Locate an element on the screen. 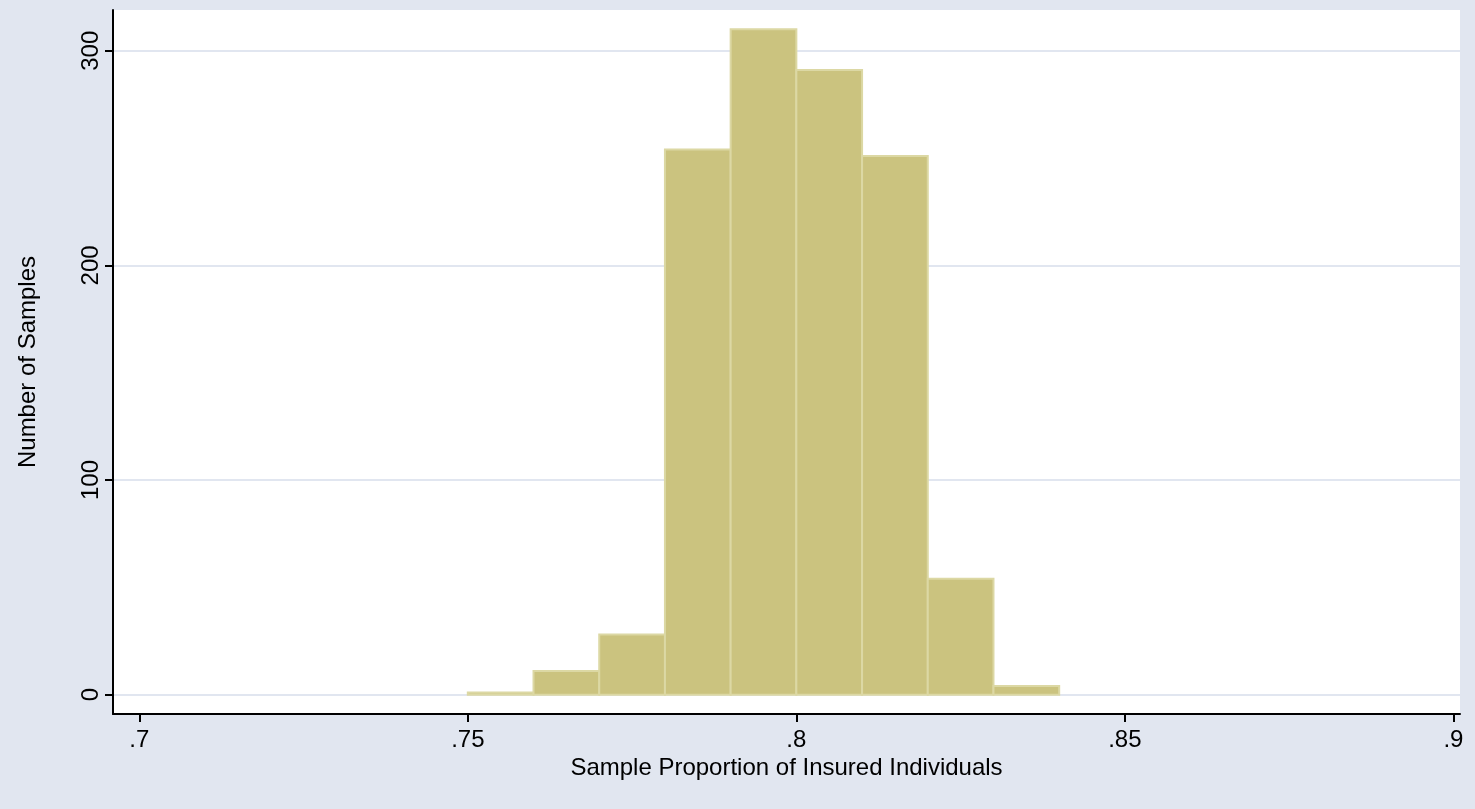 The width and height of the screenshot is (1475, 809). x-tick-label: .7 is located at coordinates (139, 738).